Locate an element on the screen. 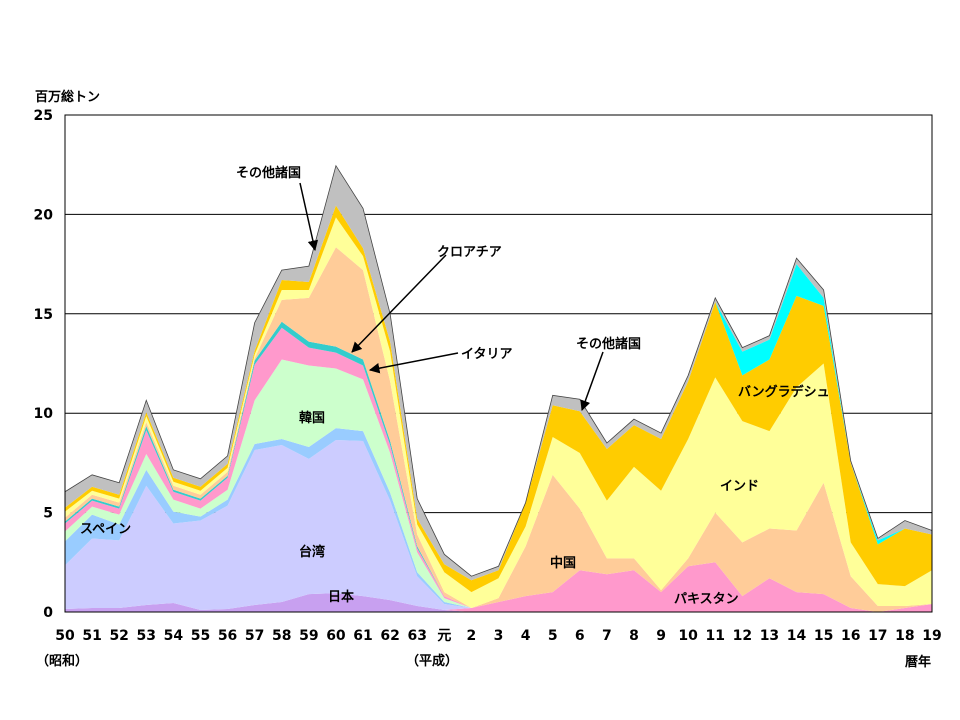 This screenshot has width=960, height=720. annotation-taiwan: 台湾 is located at coordinates (312, 552).